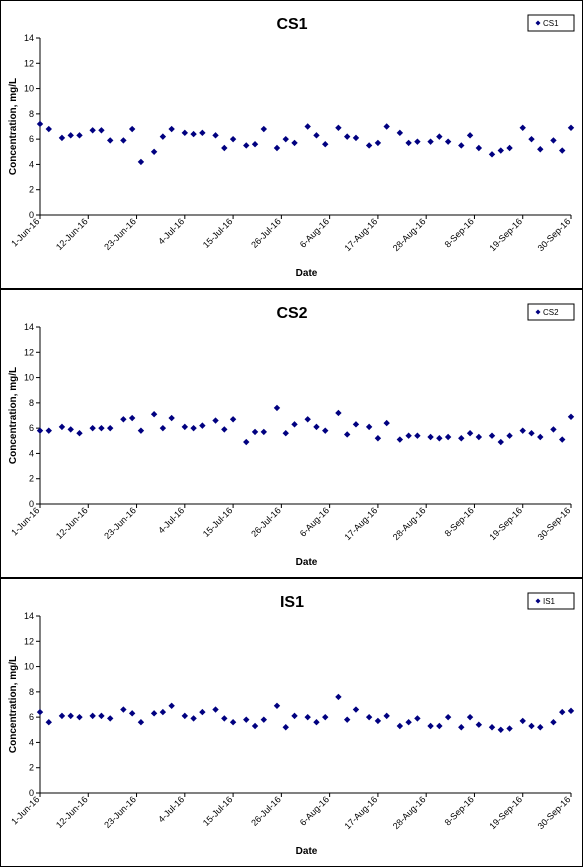  What do you see at coordinates (218, 233) in the screenshot?
I see `x-tick-label: 15-Jul-16` at bounding box center [218, 233].